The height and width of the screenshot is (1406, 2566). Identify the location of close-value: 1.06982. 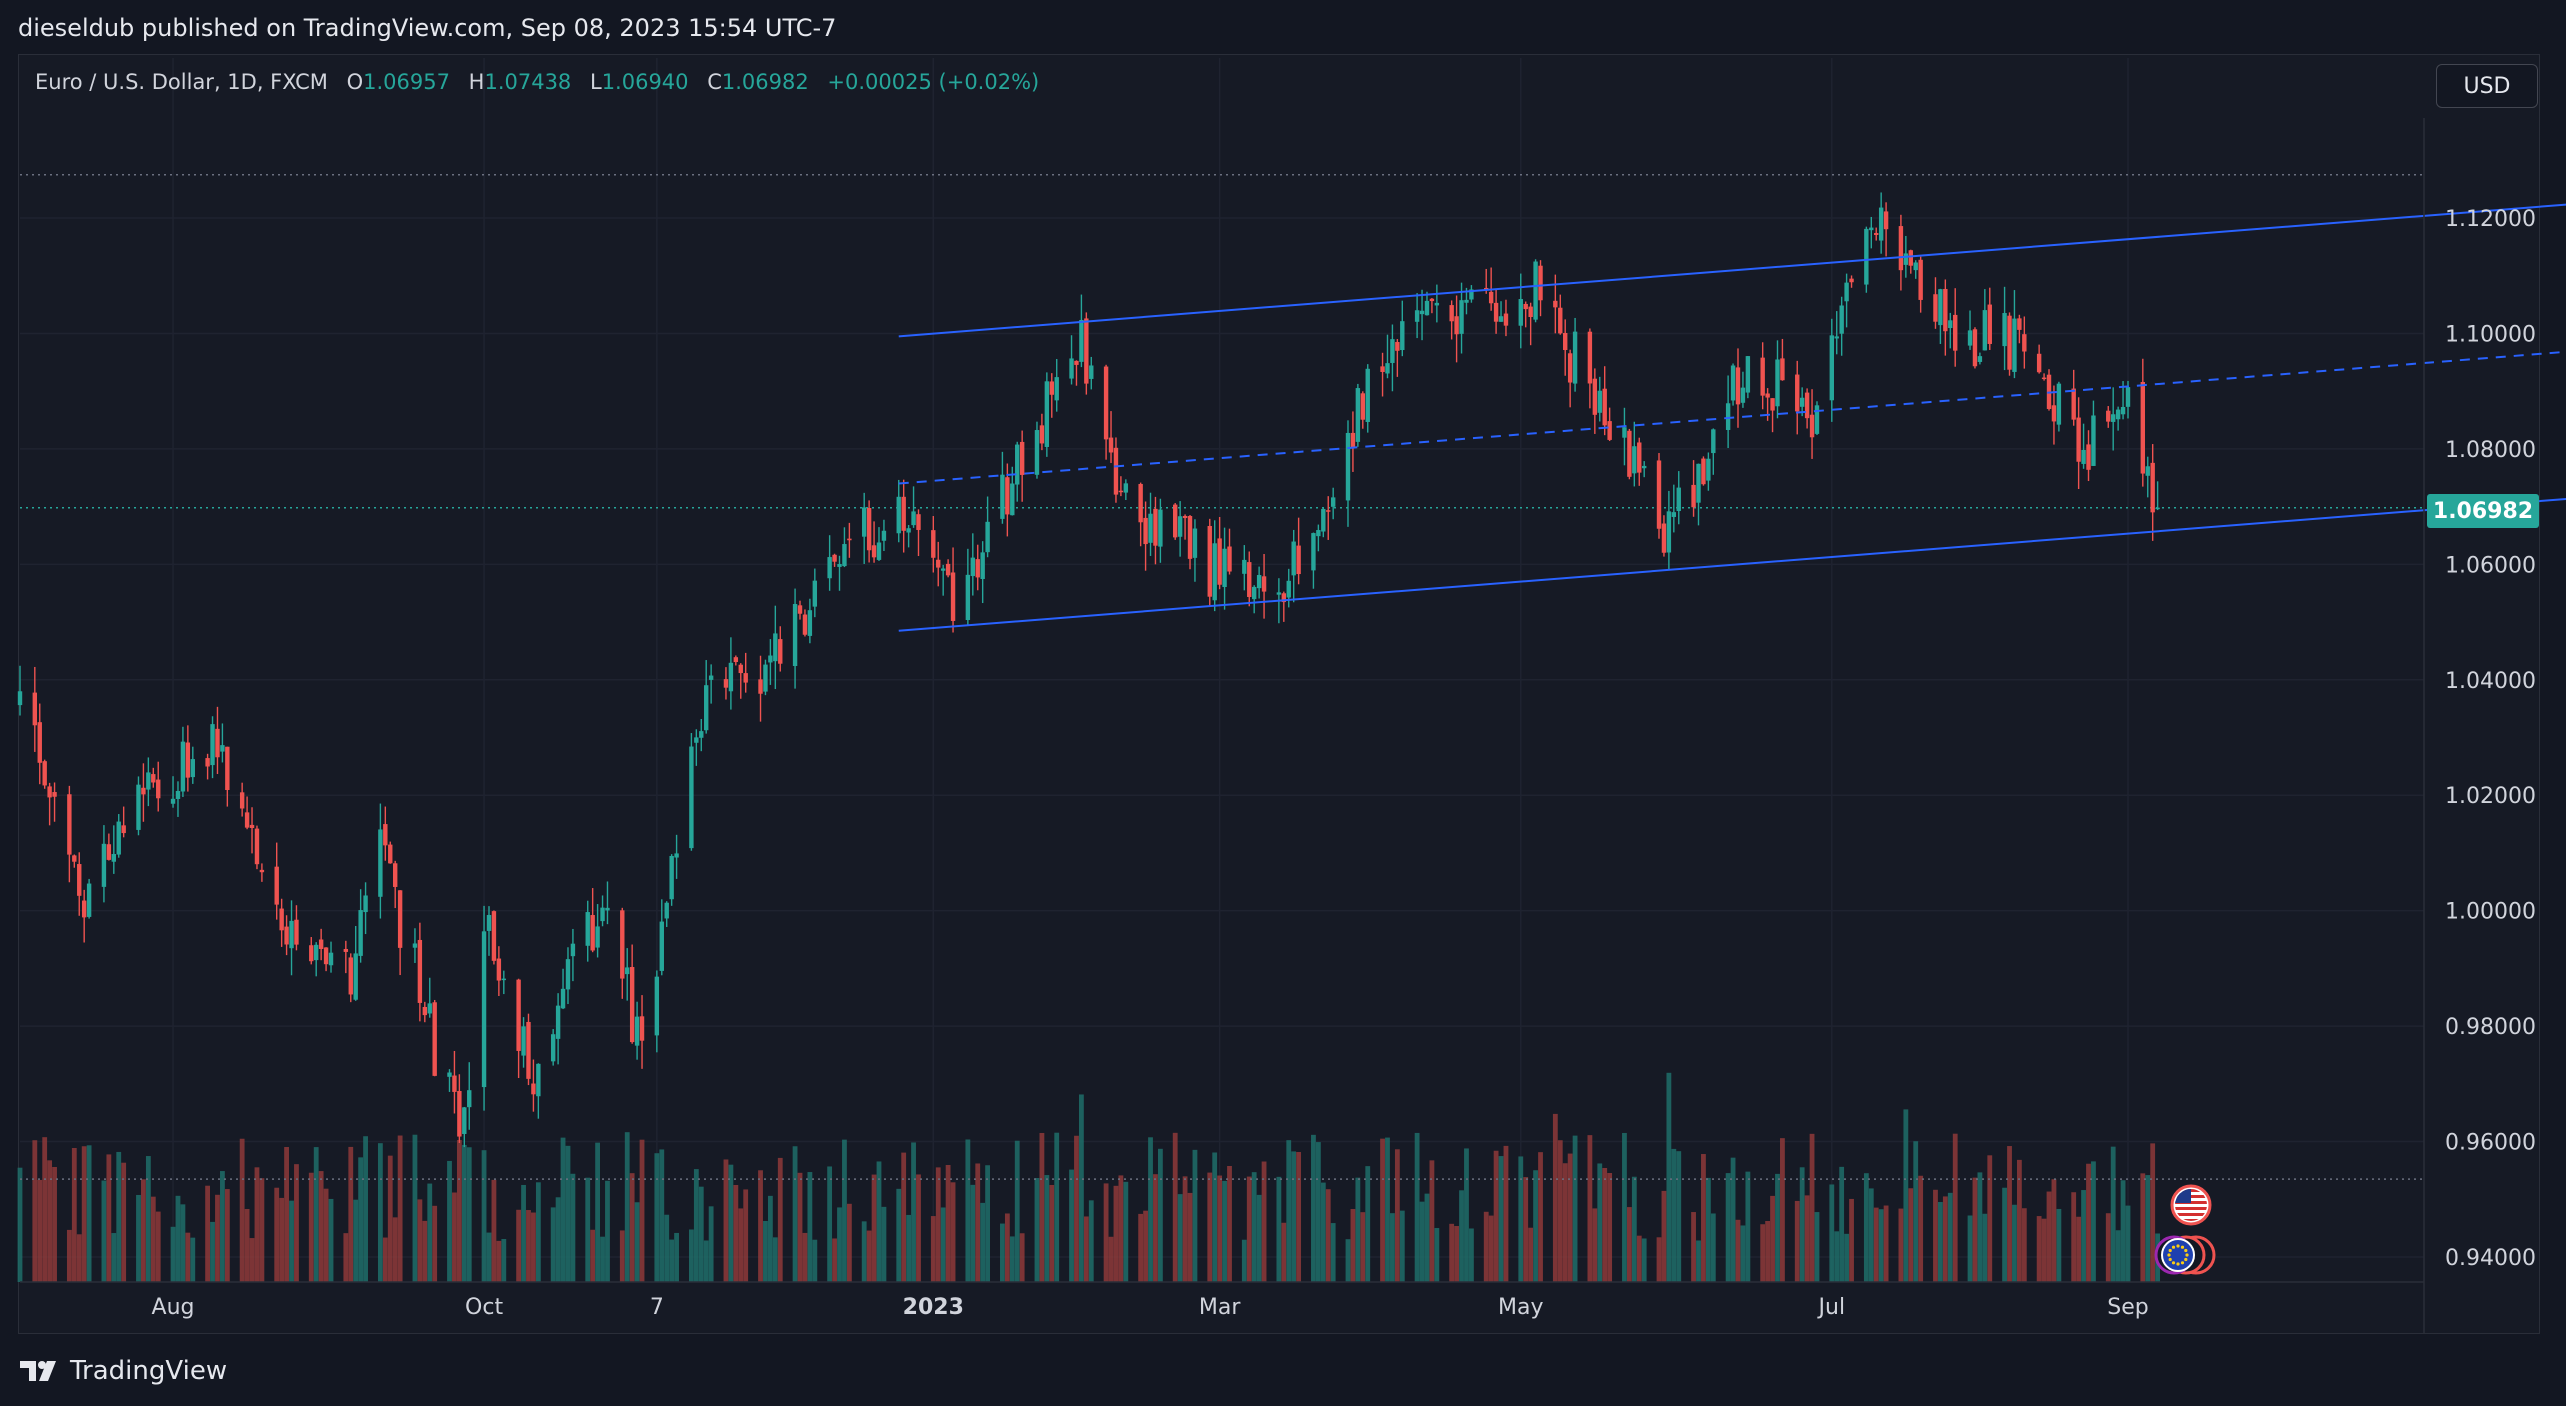
(765, 82).